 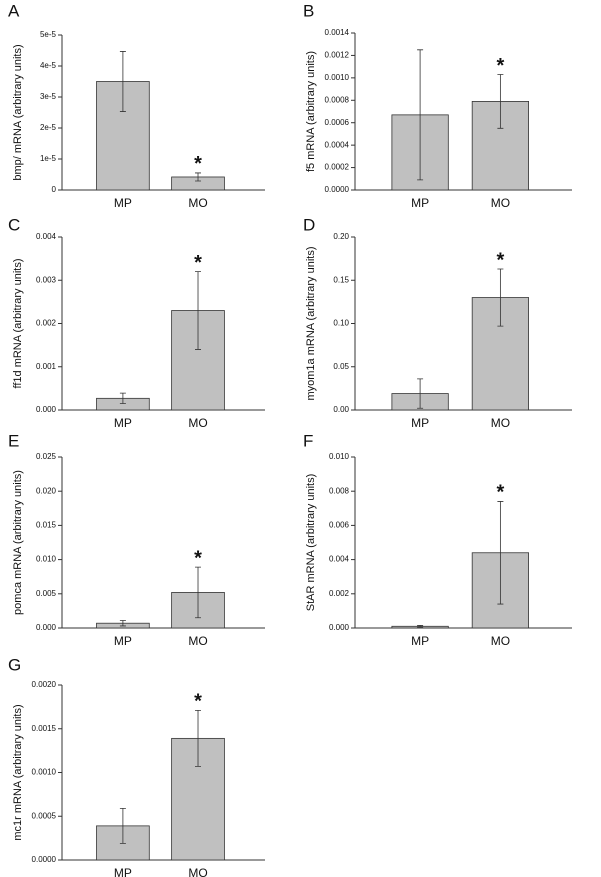 I want to click on y-tick-label: 0.0012, so click(x=337, y=55).